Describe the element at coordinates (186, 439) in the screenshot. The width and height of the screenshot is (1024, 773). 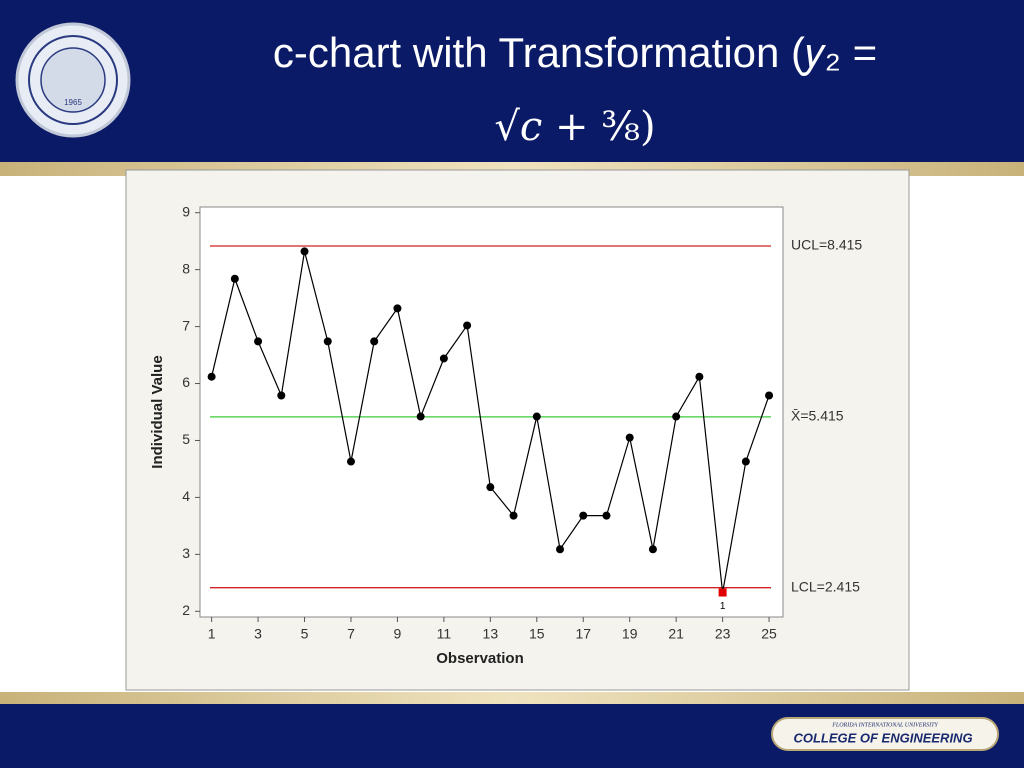
I see `y-tick-label: 5` at that location.